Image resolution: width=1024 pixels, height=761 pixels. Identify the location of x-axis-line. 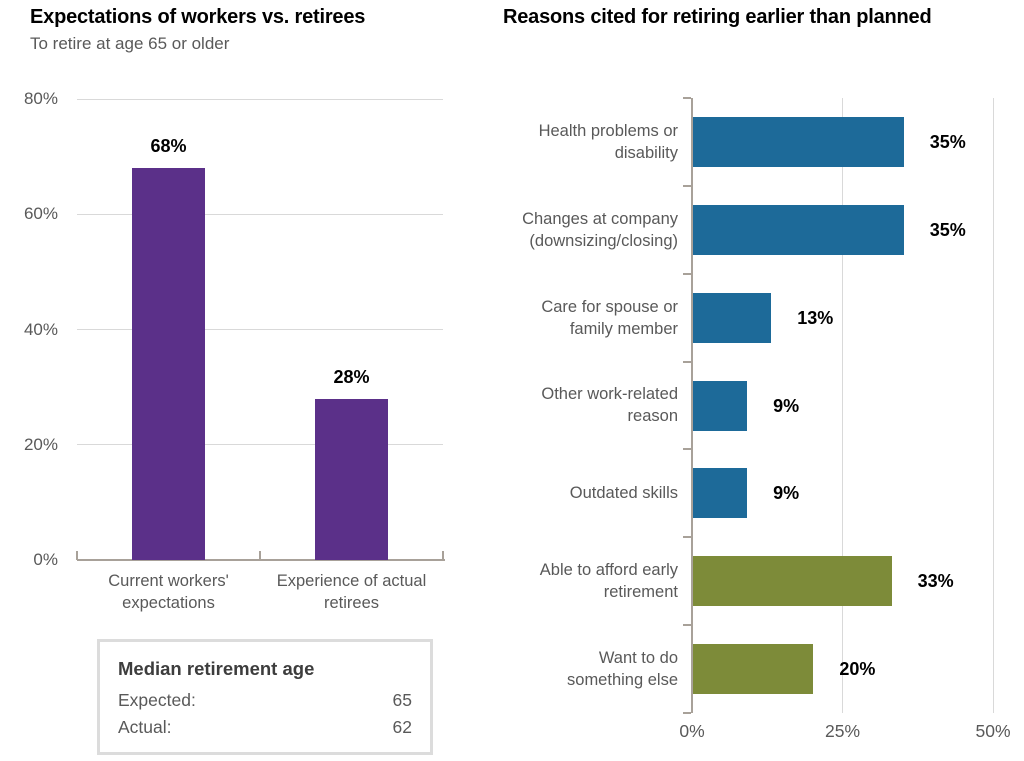
(261, 560).